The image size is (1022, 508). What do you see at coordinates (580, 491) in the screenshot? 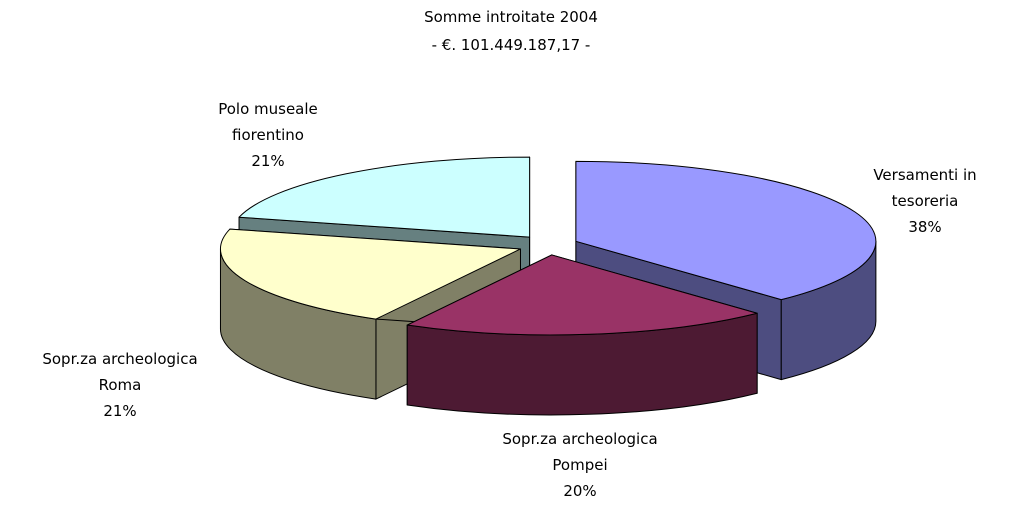
I see `value-label: 20%` at bounding box center [580, 491].